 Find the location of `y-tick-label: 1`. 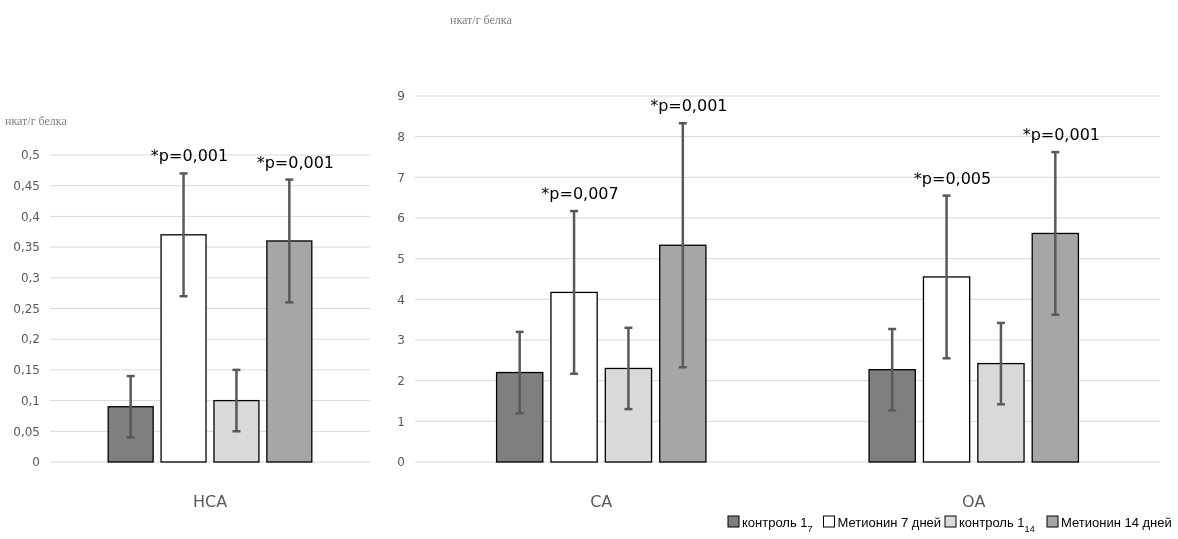

y-tick-label: 1 is located at coordinates (401, 421).